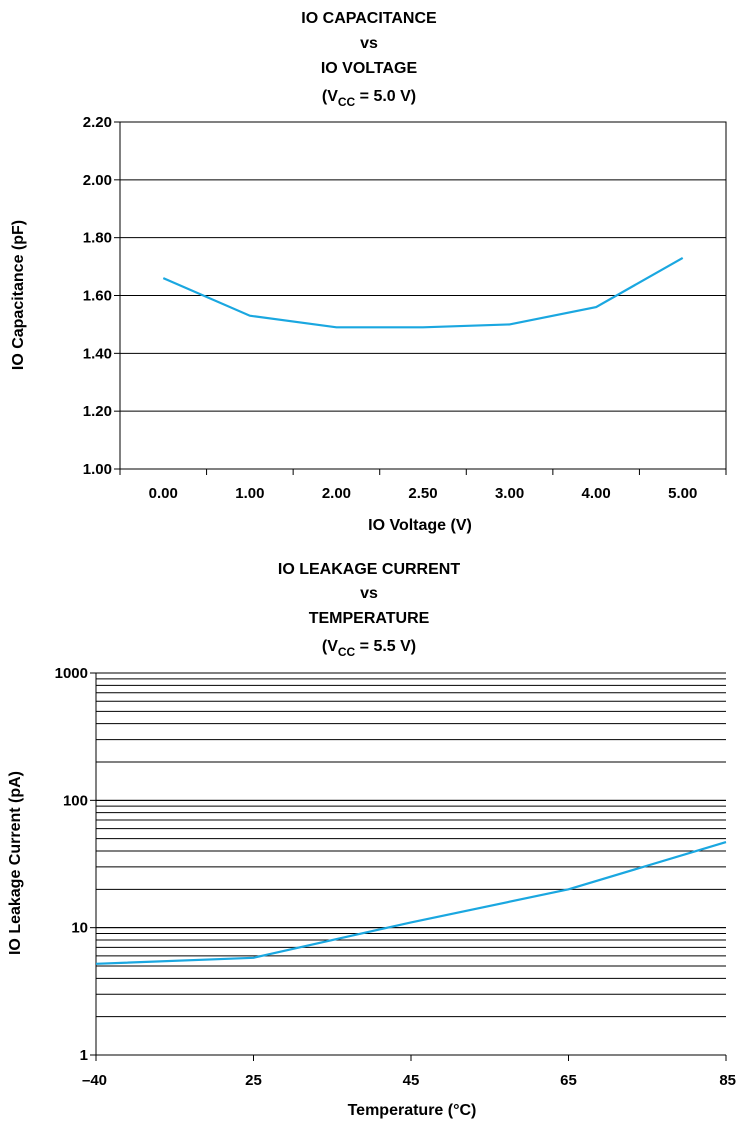 The image size is (738, 1138). I want to click on chart2-title-line-2: vs, so click(369, 593).